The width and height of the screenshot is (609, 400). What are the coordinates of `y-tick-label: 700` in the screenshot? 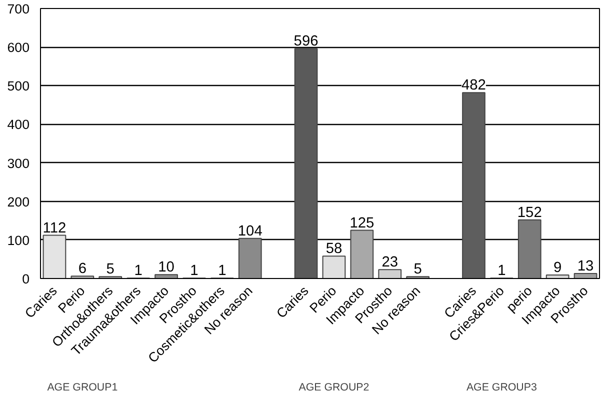 It's located at (18, 9).